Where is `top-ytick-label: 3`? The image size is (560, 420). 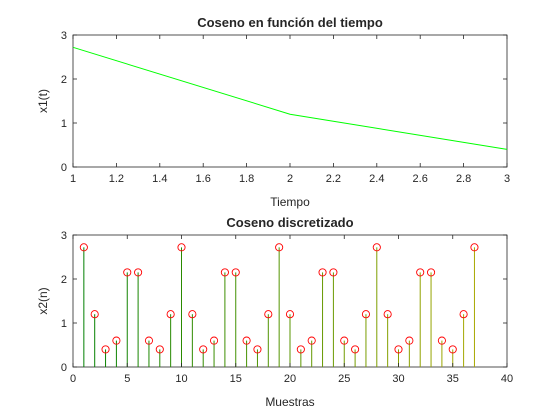
top-ytick-label: 3 is located at coordinates (64, 36).